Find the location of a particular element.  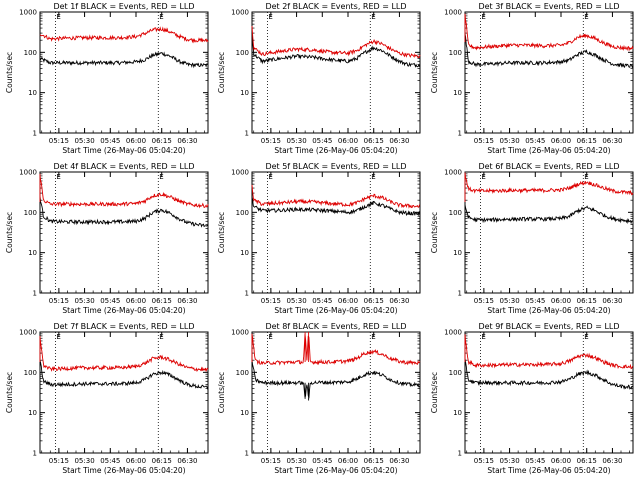

panel-title: Det 9f BLACK = Events, RED = LLD is located at coordinates (548, 326).